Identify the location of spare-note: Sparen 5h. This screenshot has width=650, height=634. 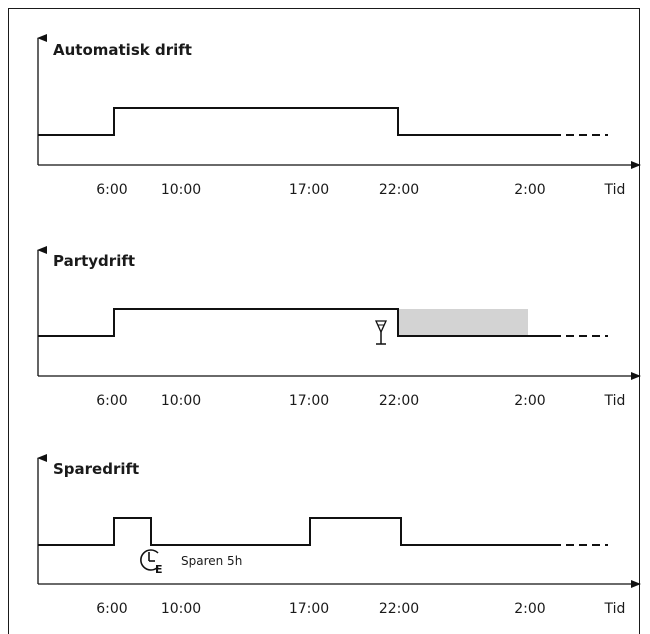
(211, 561).